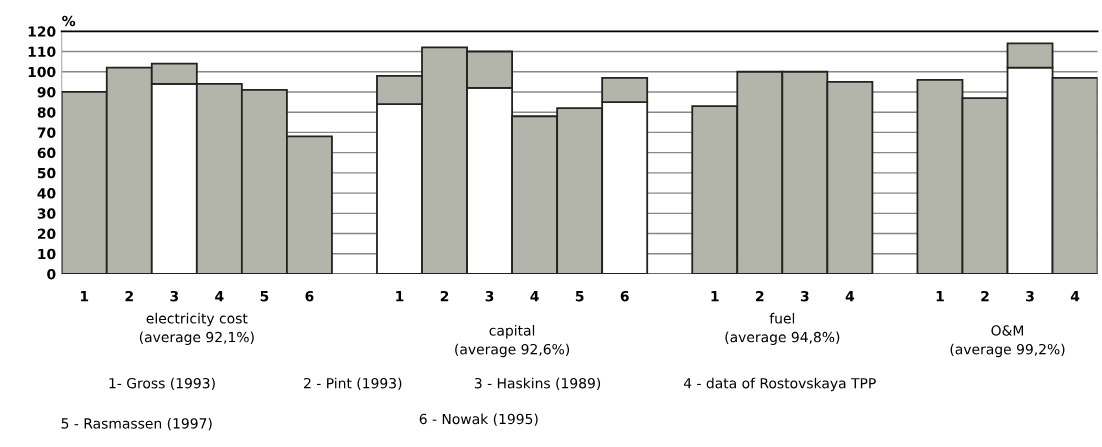 The height and width of the screenshot is (447, 1102). Describe the element at coordinates (47, 254) in the screenshot. I see `y-tick-label: 10` at that location.